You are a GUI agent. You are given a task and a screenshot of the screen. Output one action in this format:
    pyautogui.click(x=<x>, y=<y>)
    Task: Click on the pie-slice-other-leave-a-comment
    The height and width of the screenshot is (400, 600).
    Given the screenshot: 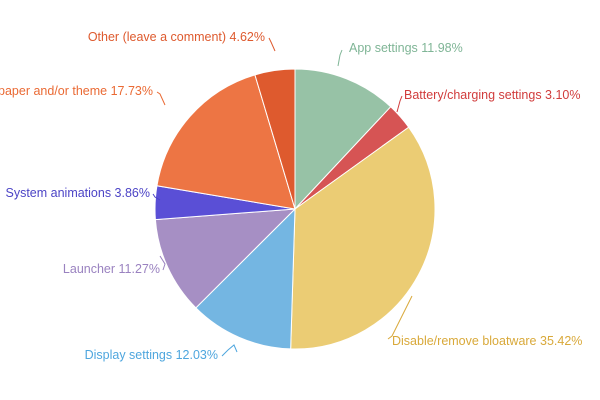 What is the action you would take?
    pyautogui.click(x=275, y=139)
    